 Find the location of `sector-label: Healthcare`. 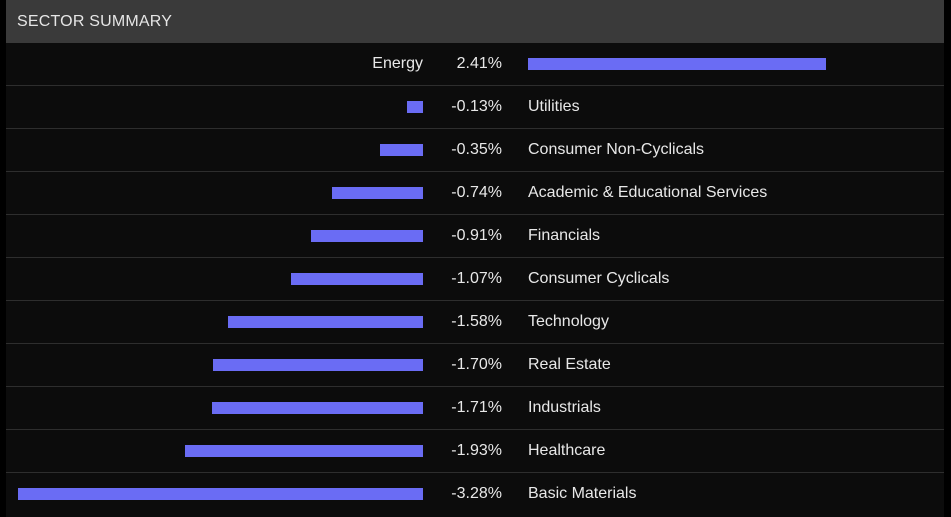

sector-label: Healthcare is located at coordinates (567, 450).